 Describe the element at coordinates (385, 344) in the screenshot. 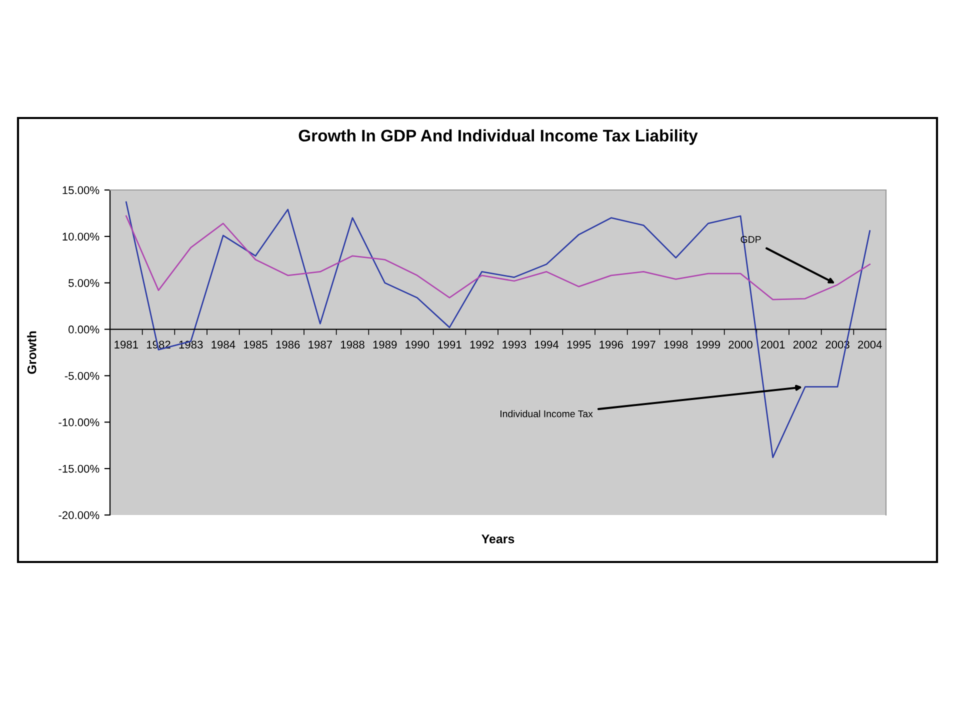

I see `x-tick-label: 1989` at that location.